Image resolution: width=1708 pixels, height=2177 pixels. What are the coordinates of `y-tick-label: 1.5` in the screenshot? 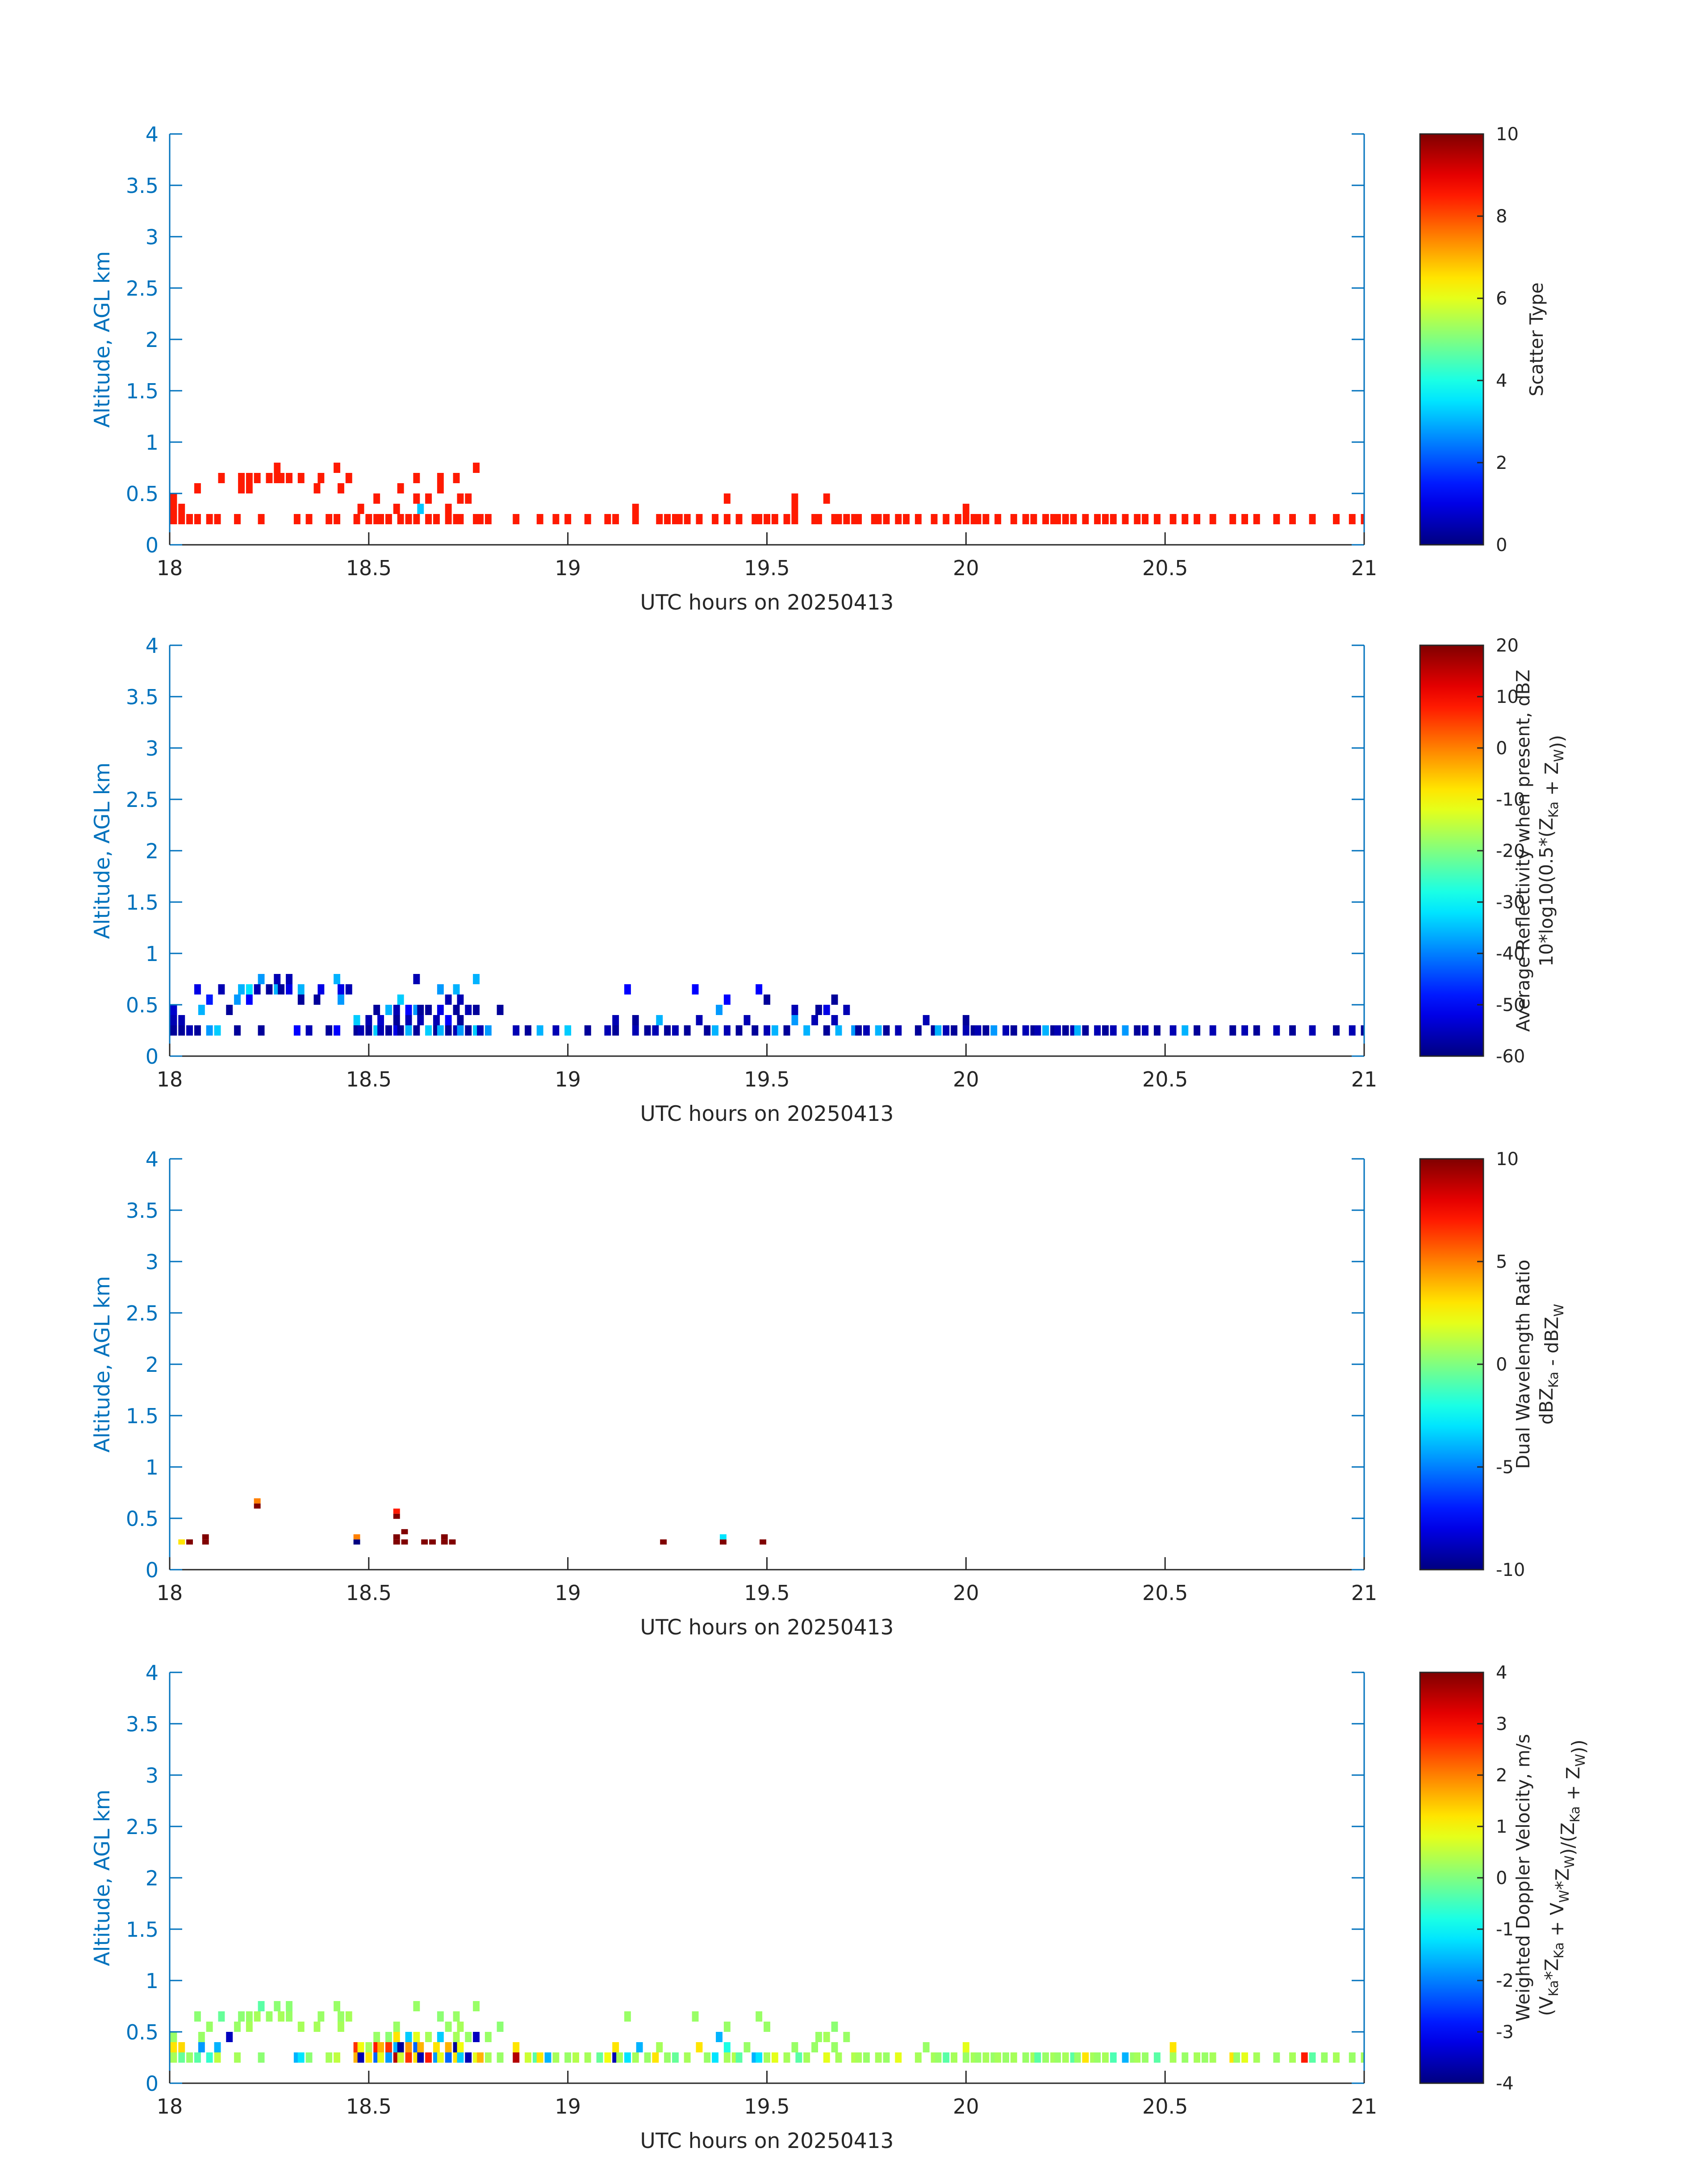 It's located at (142, 902).